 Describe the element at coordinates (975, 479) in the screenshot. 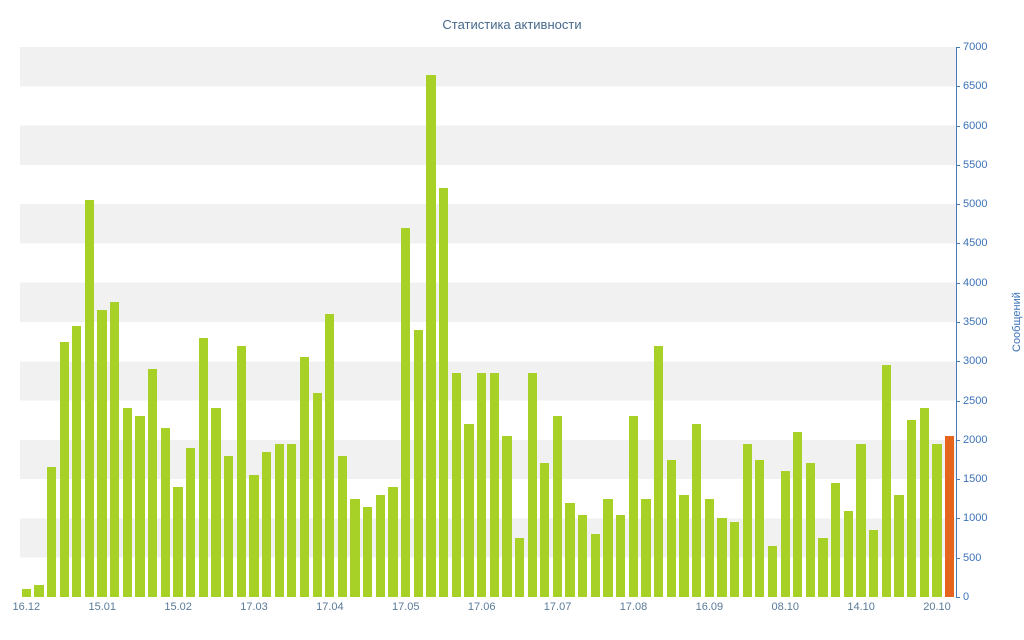

I see `y-tick-label: 1500` at that location.